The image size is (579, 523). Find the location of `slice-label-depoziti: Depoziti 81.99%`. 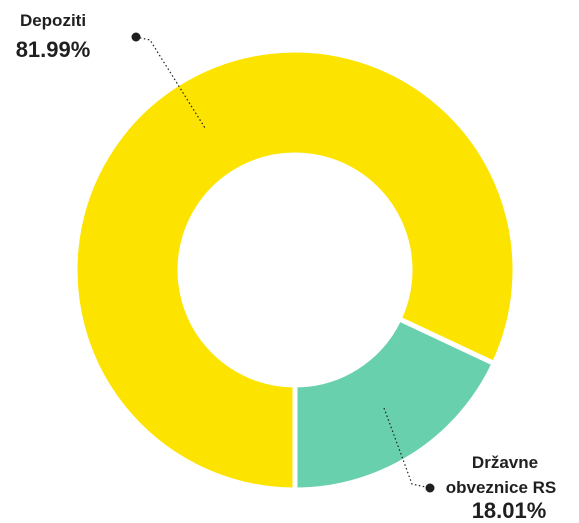

slice-label-depoziti: Depoziti 81.99% is located at coordinates (111, 70).